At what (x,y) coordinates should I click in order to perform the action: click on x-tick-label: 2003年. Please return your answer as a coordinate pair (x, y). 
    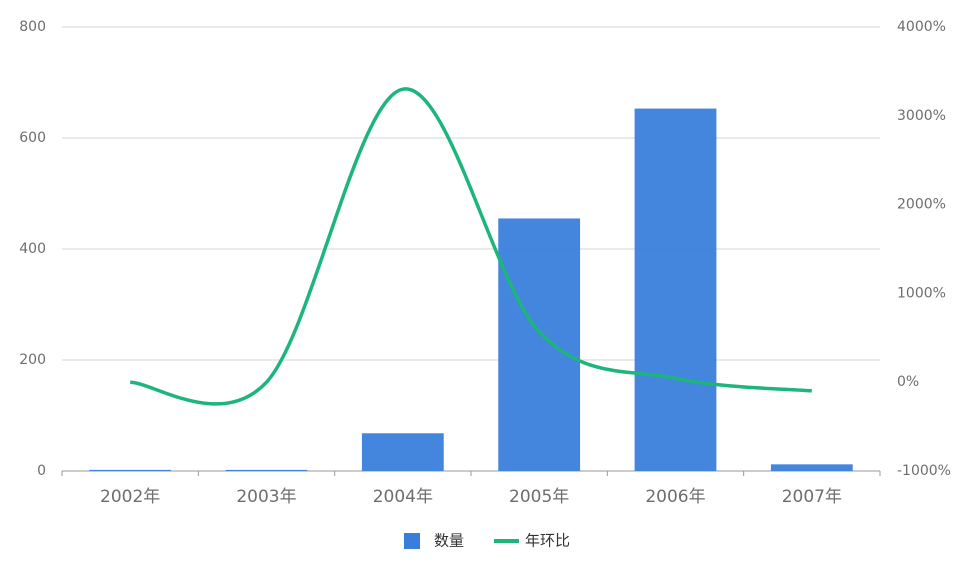
    Looking at the image, I should click on (266, 497).